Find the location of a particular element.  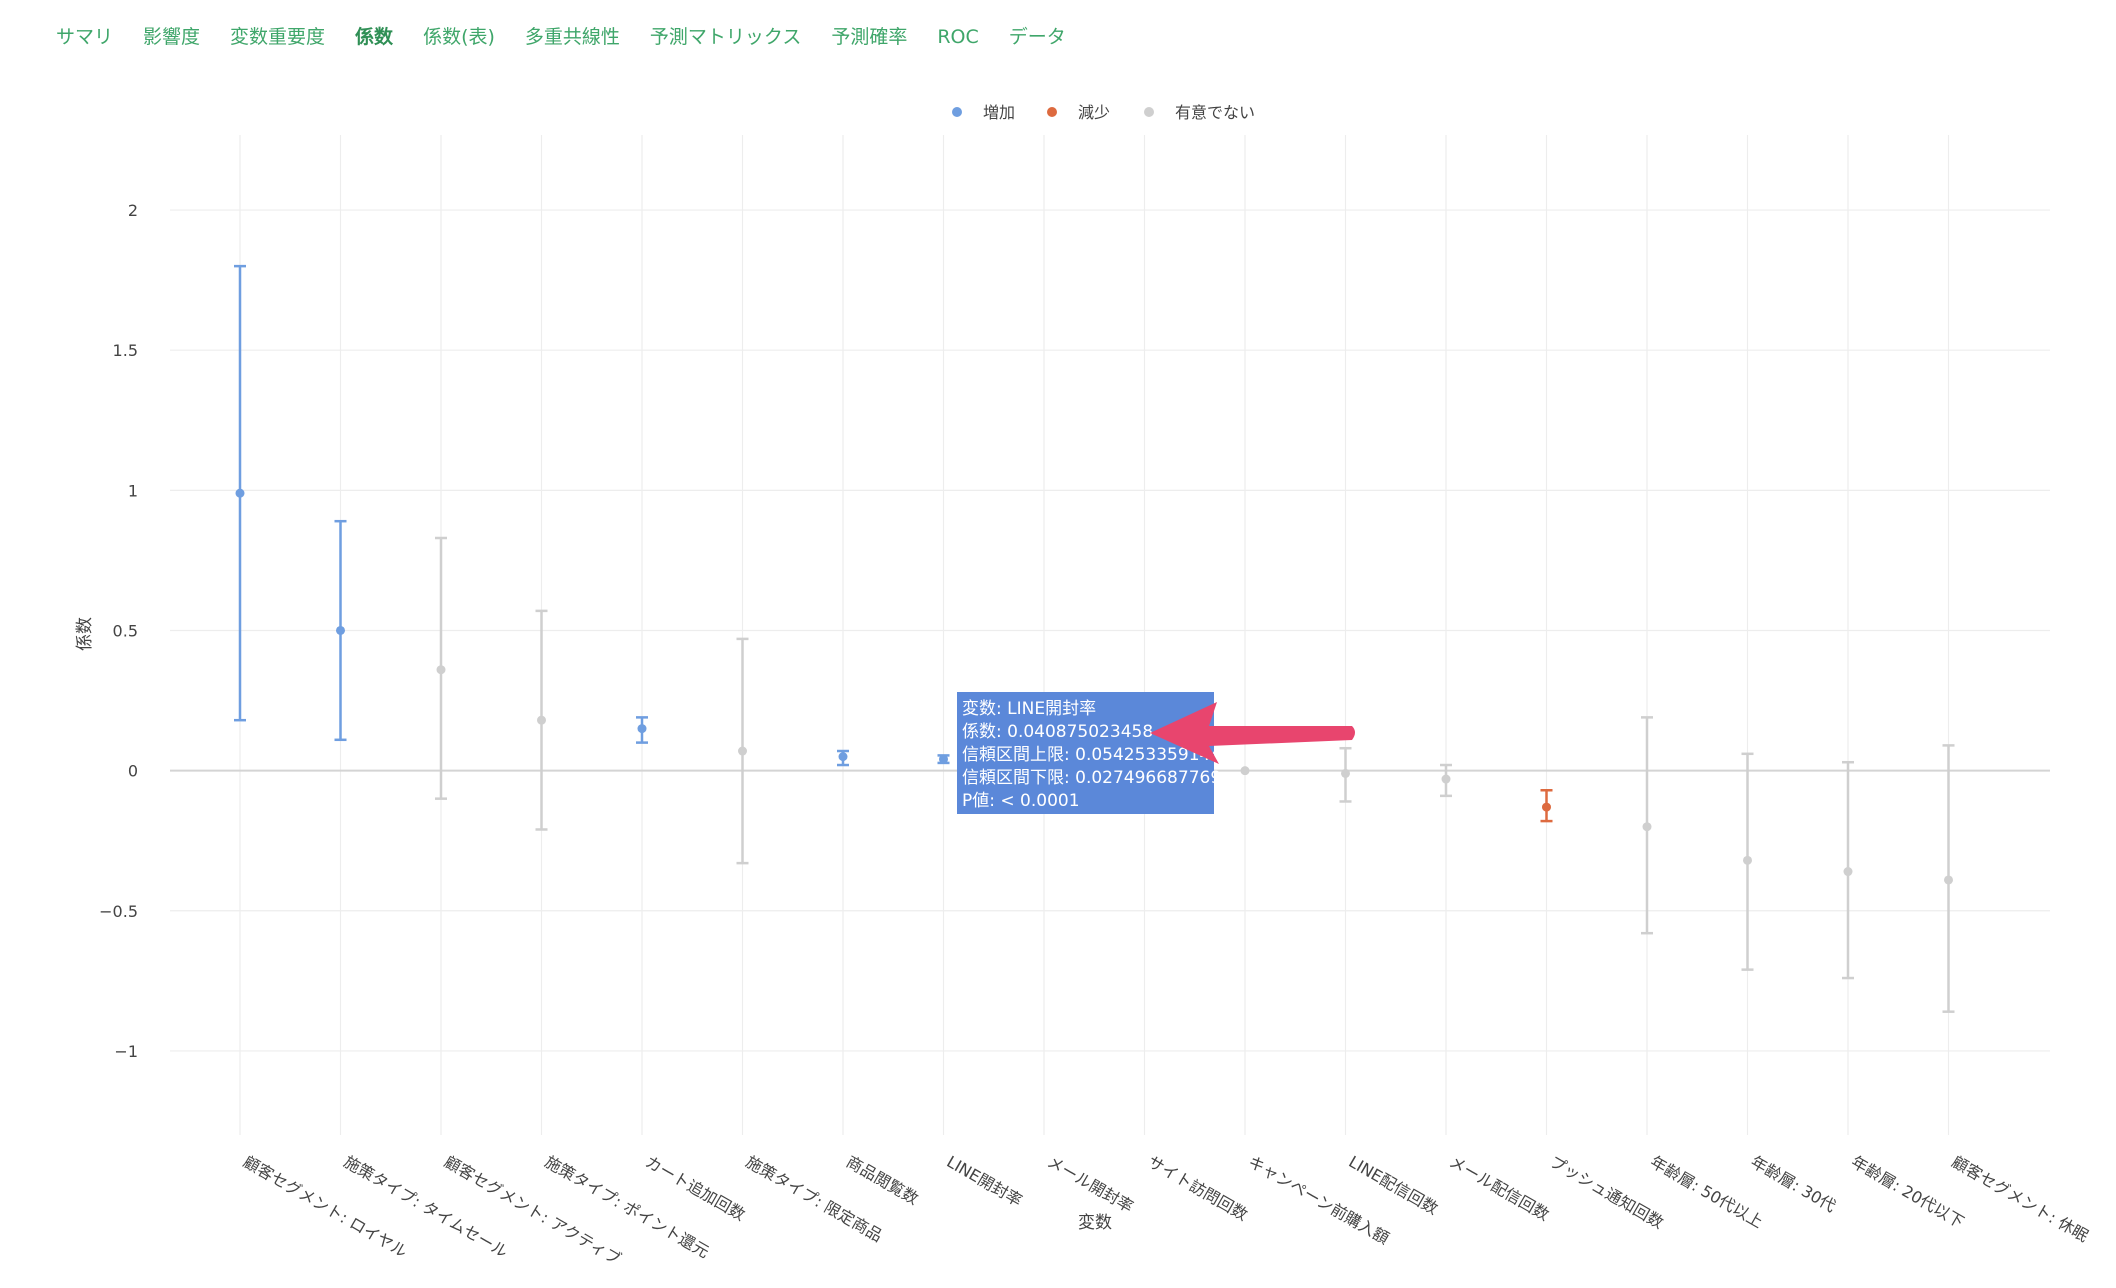

x-tick-label: 顧客セグメント: 休眠 is located at coordinates (2020, 1199).